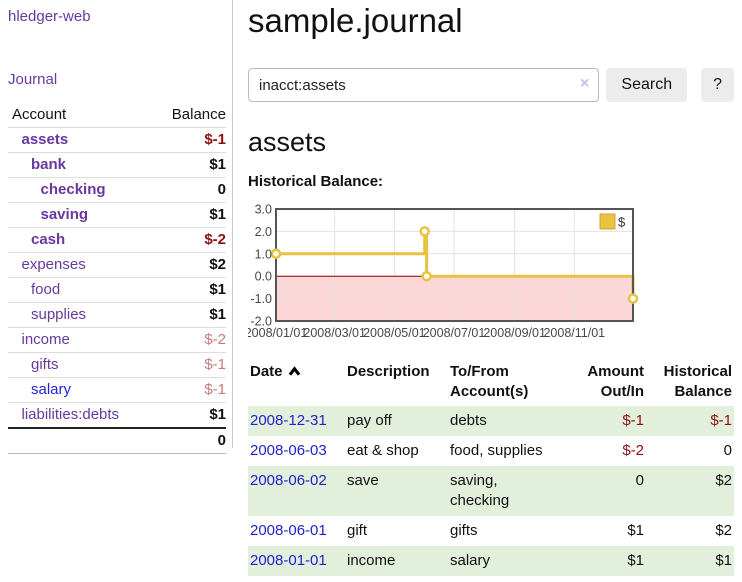 Image resolution: width=742 pixels, height=582 pixels. Describe the element at coordinates (721, 420) in the screenshot. I see `transaction-historical-balance: $-1` at that location.